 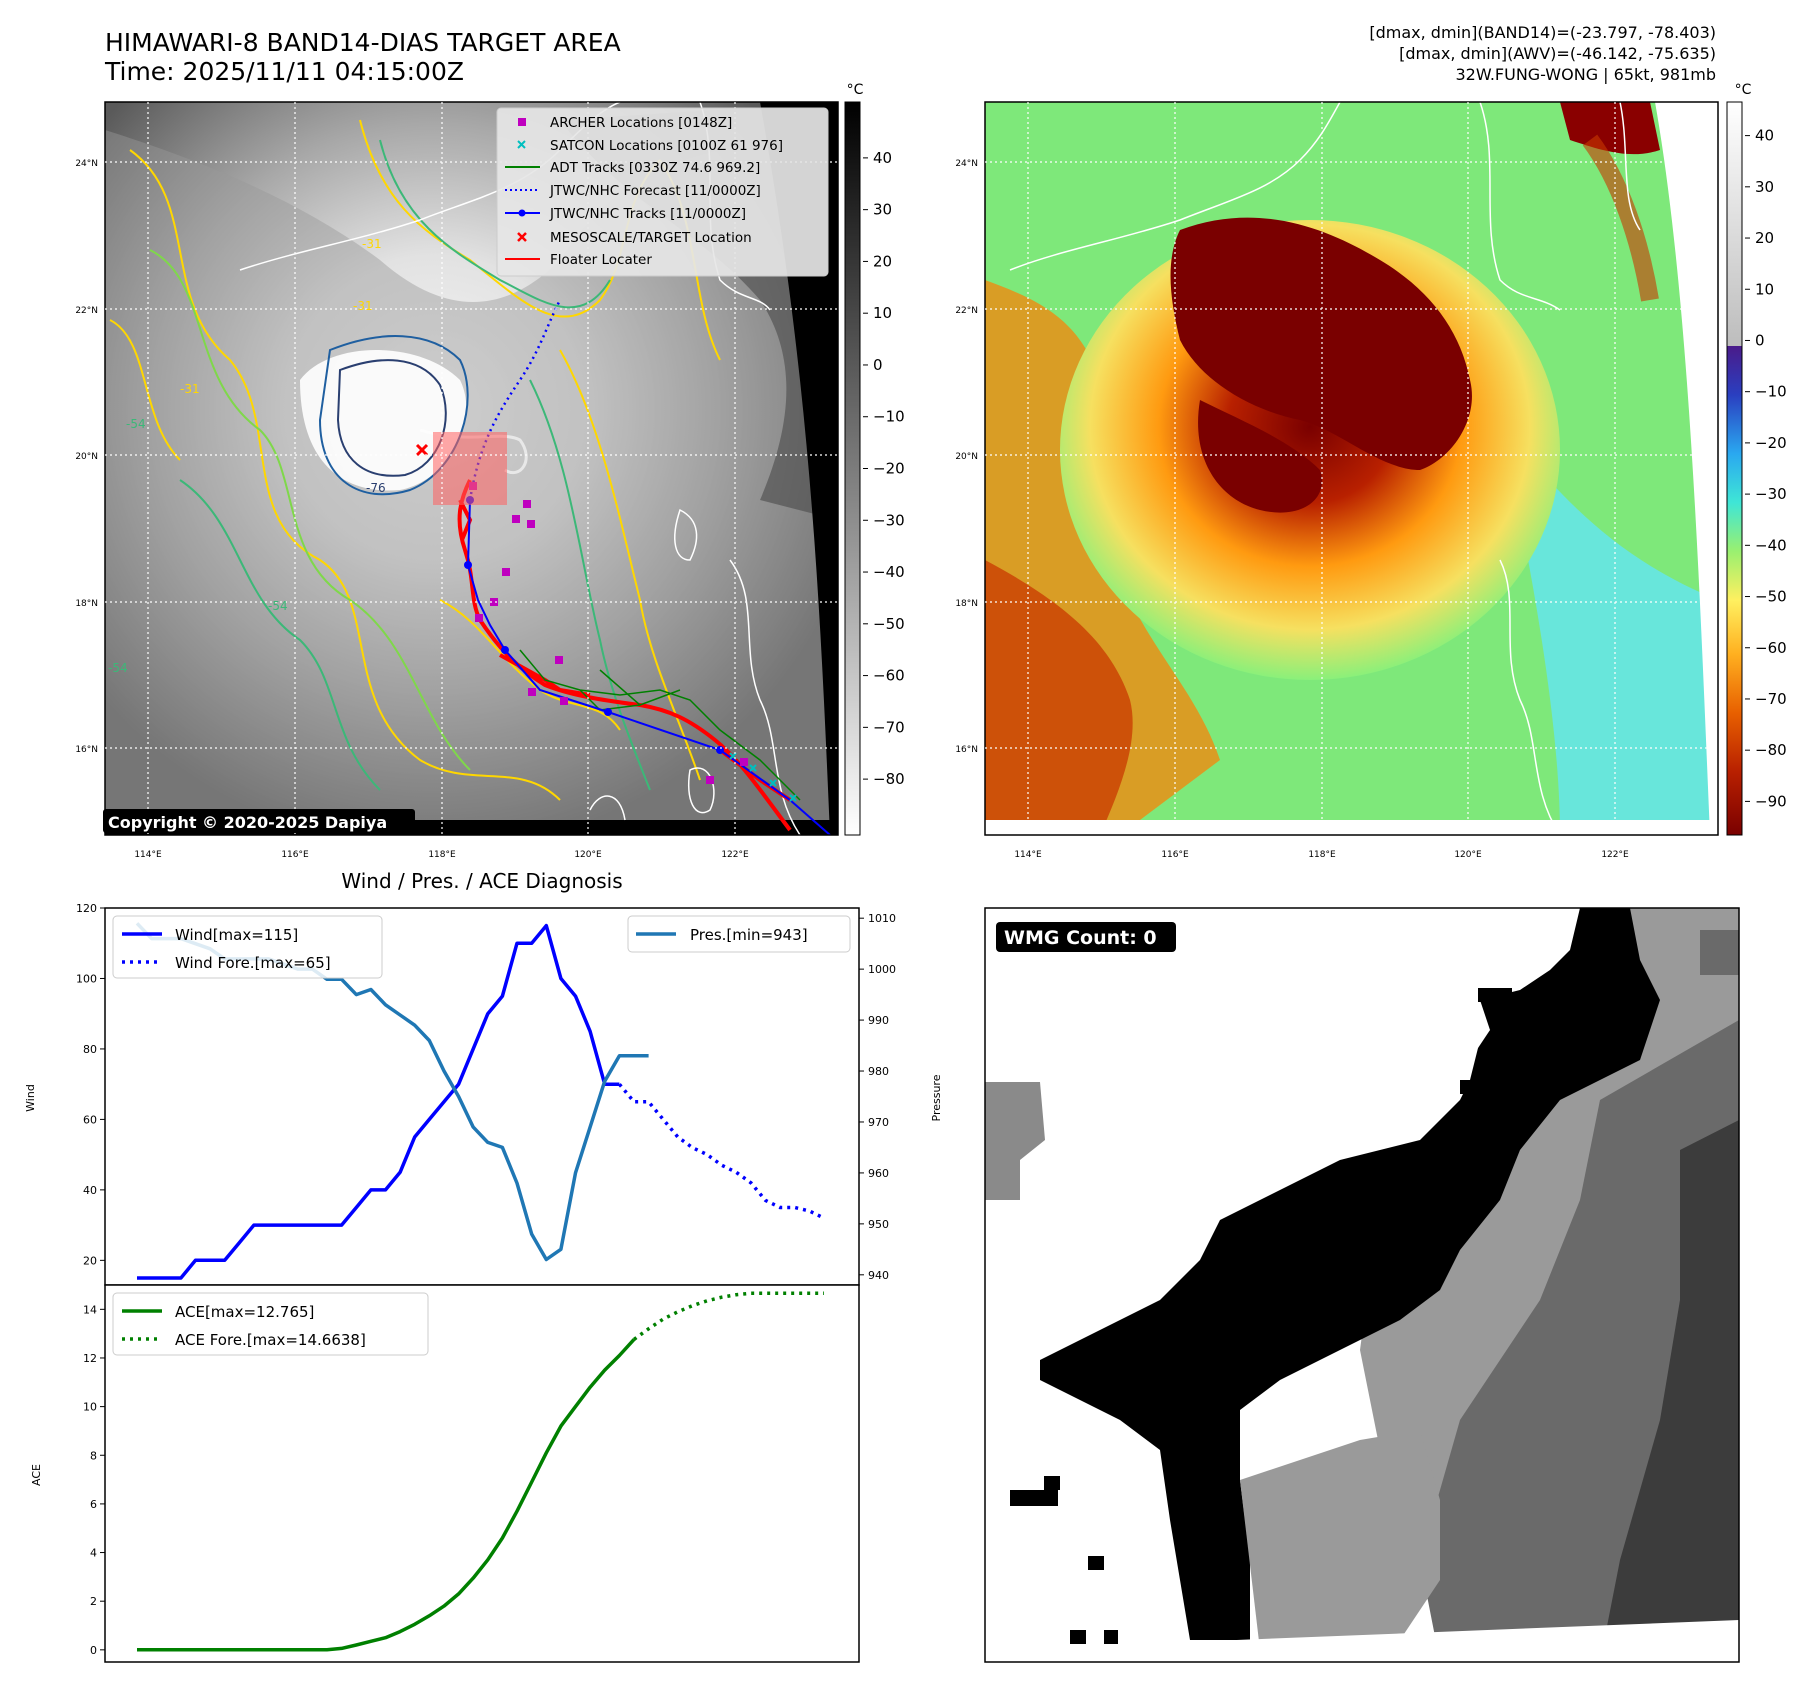 I want to click on awv-colorbar-tick-label: −20, so click(x=1771, y=443).